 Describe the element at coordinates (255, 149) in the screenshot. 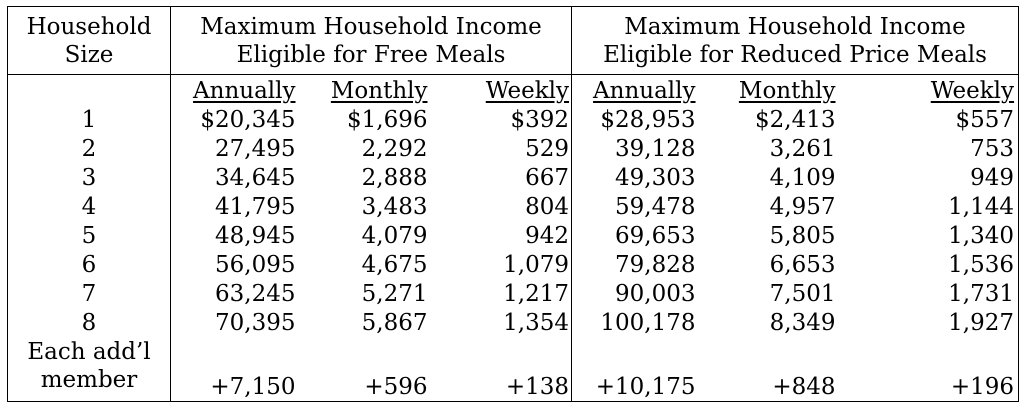

I see `free-annual-cell: 27,495` at that location.